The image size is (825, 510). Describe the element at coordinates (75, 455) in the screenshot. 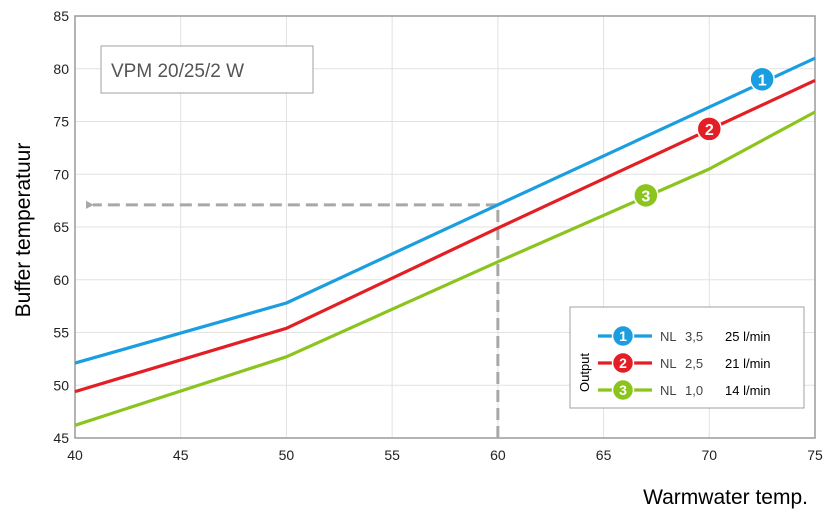

I see `x-tick-label: 40` at that location.